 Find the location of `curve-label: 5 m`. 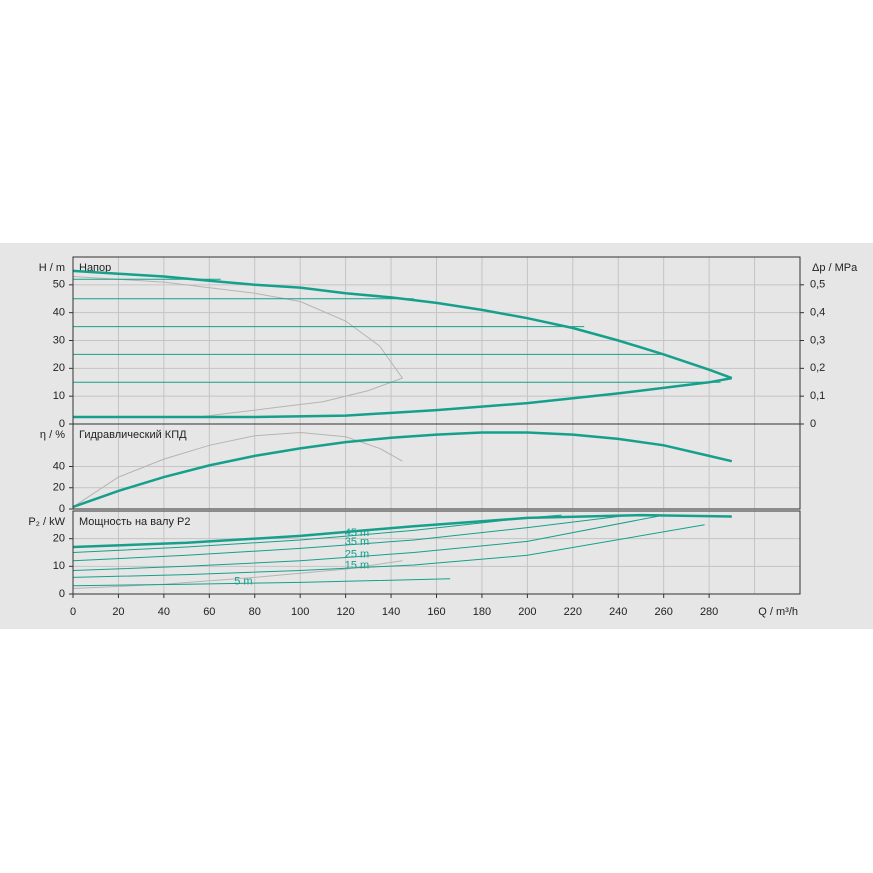

curve-label: 5 m is located at coordinates (243, 581).